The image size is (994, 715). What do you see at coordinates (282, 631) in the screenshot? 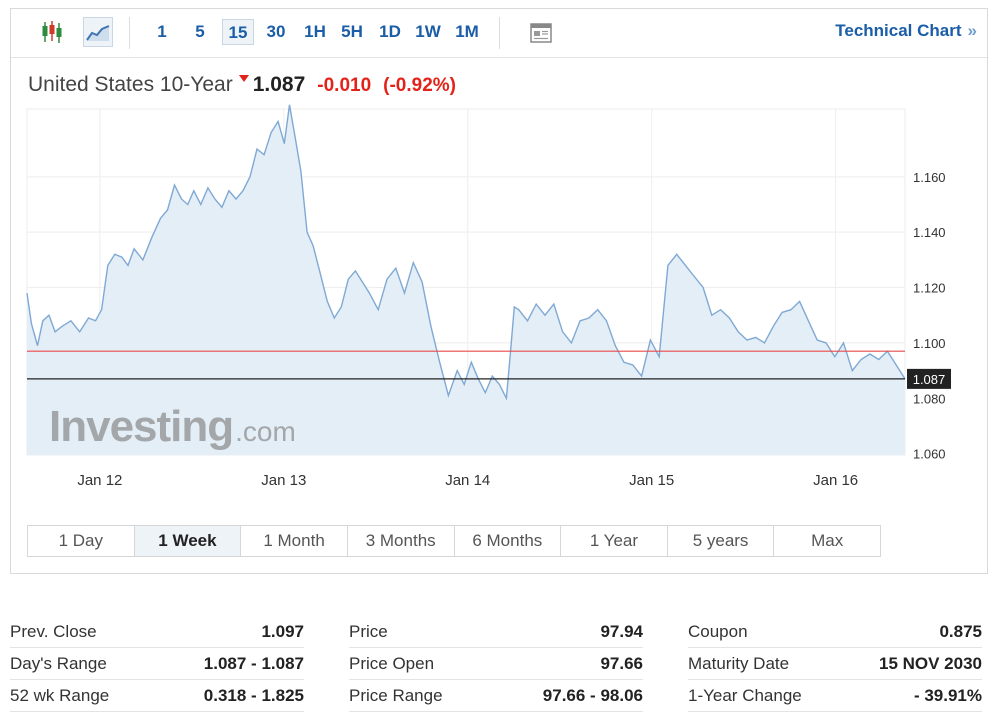
I see `stat-value: 1.097` at bounding box center [282, 631].